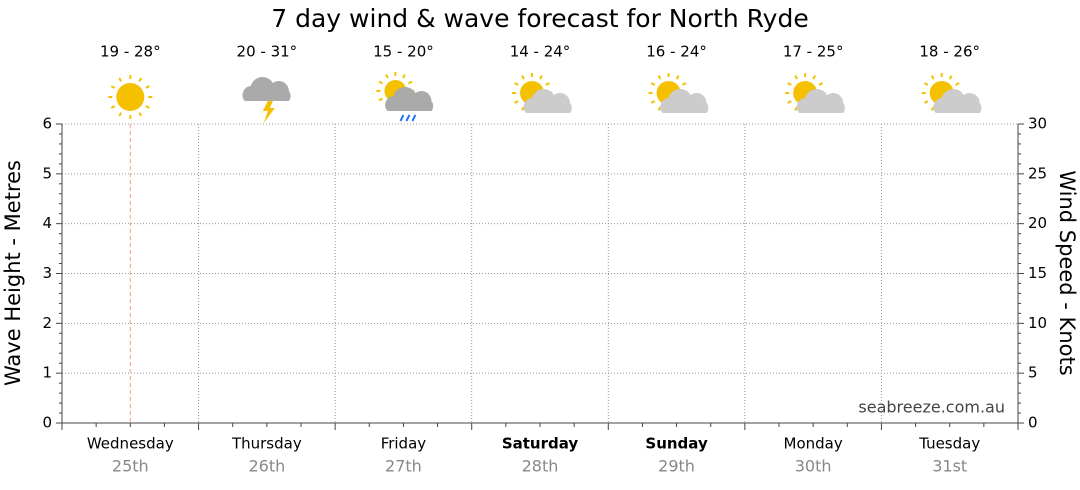 This screenshot has width=1080, height=490. Describe the element at coordinates (47, 124) in the screenshot. I see `y-tick-label: 6` at that location.